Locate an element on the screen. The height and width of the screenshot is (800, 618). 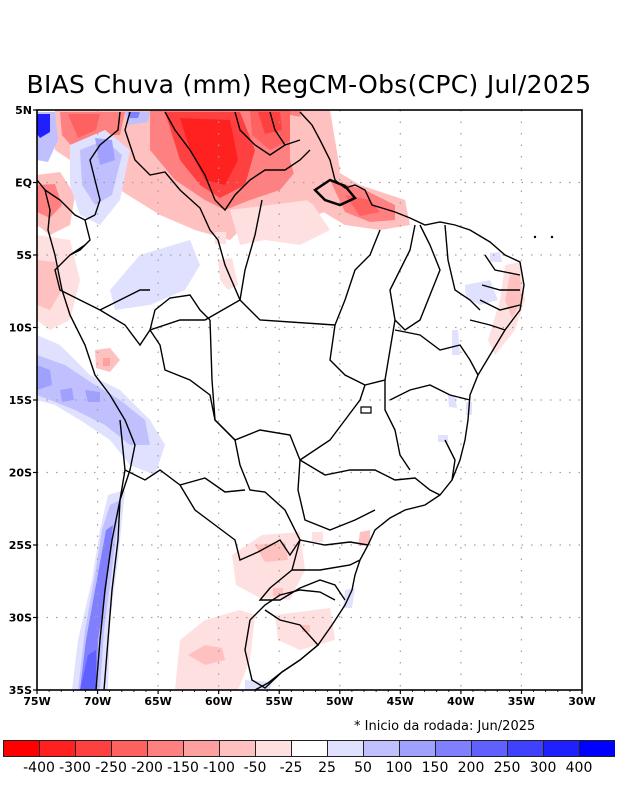
state-border-amazonas-para is located at coordinates (287, 262).